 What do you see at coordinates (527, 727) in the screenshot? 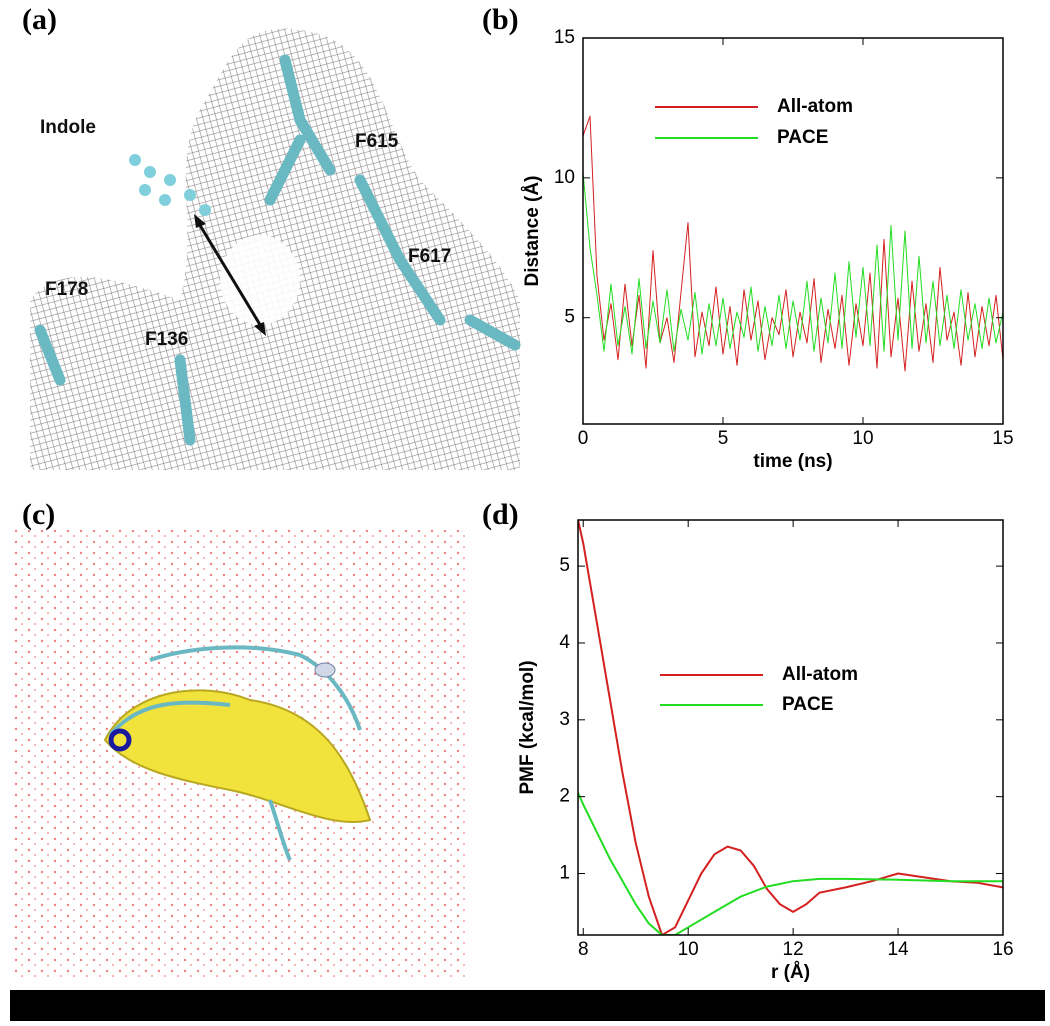
I see `y-axis-label: PMF (kcal/mol)` at bounding box center [527, 727].